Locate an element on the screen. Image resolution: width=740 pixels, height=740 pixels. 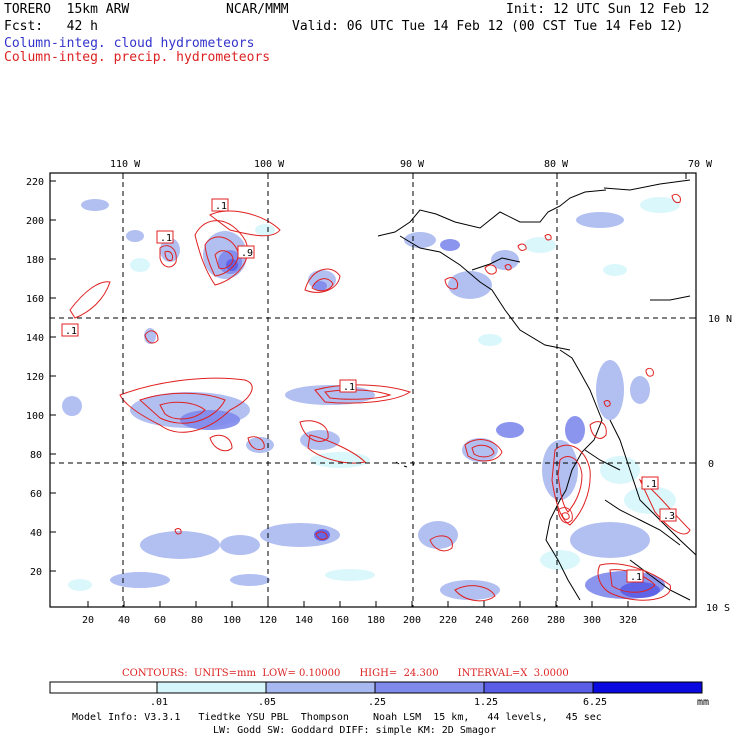
x-tick-label: 20 is located at coordinates (88, 620).